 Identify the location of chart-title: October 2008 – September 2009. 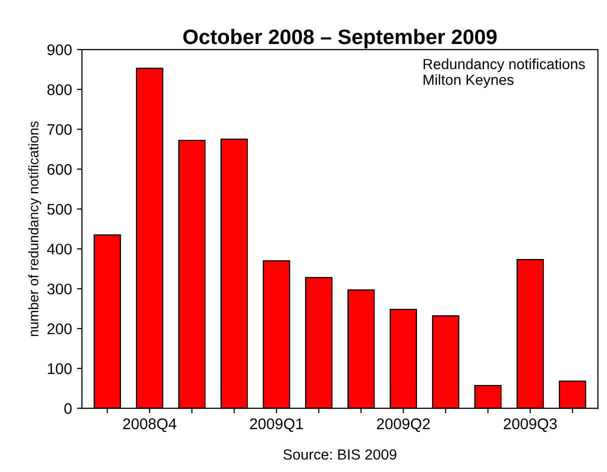
(340, 38).